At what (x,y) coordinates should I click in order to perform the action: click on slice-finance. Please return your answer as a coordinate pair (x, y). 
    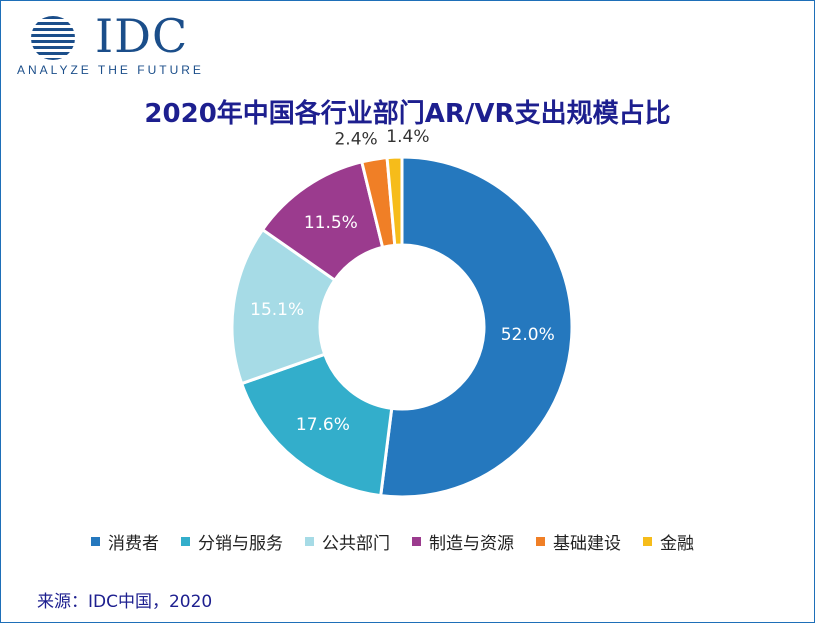
    Looking at the image, I should click on (394, 201).